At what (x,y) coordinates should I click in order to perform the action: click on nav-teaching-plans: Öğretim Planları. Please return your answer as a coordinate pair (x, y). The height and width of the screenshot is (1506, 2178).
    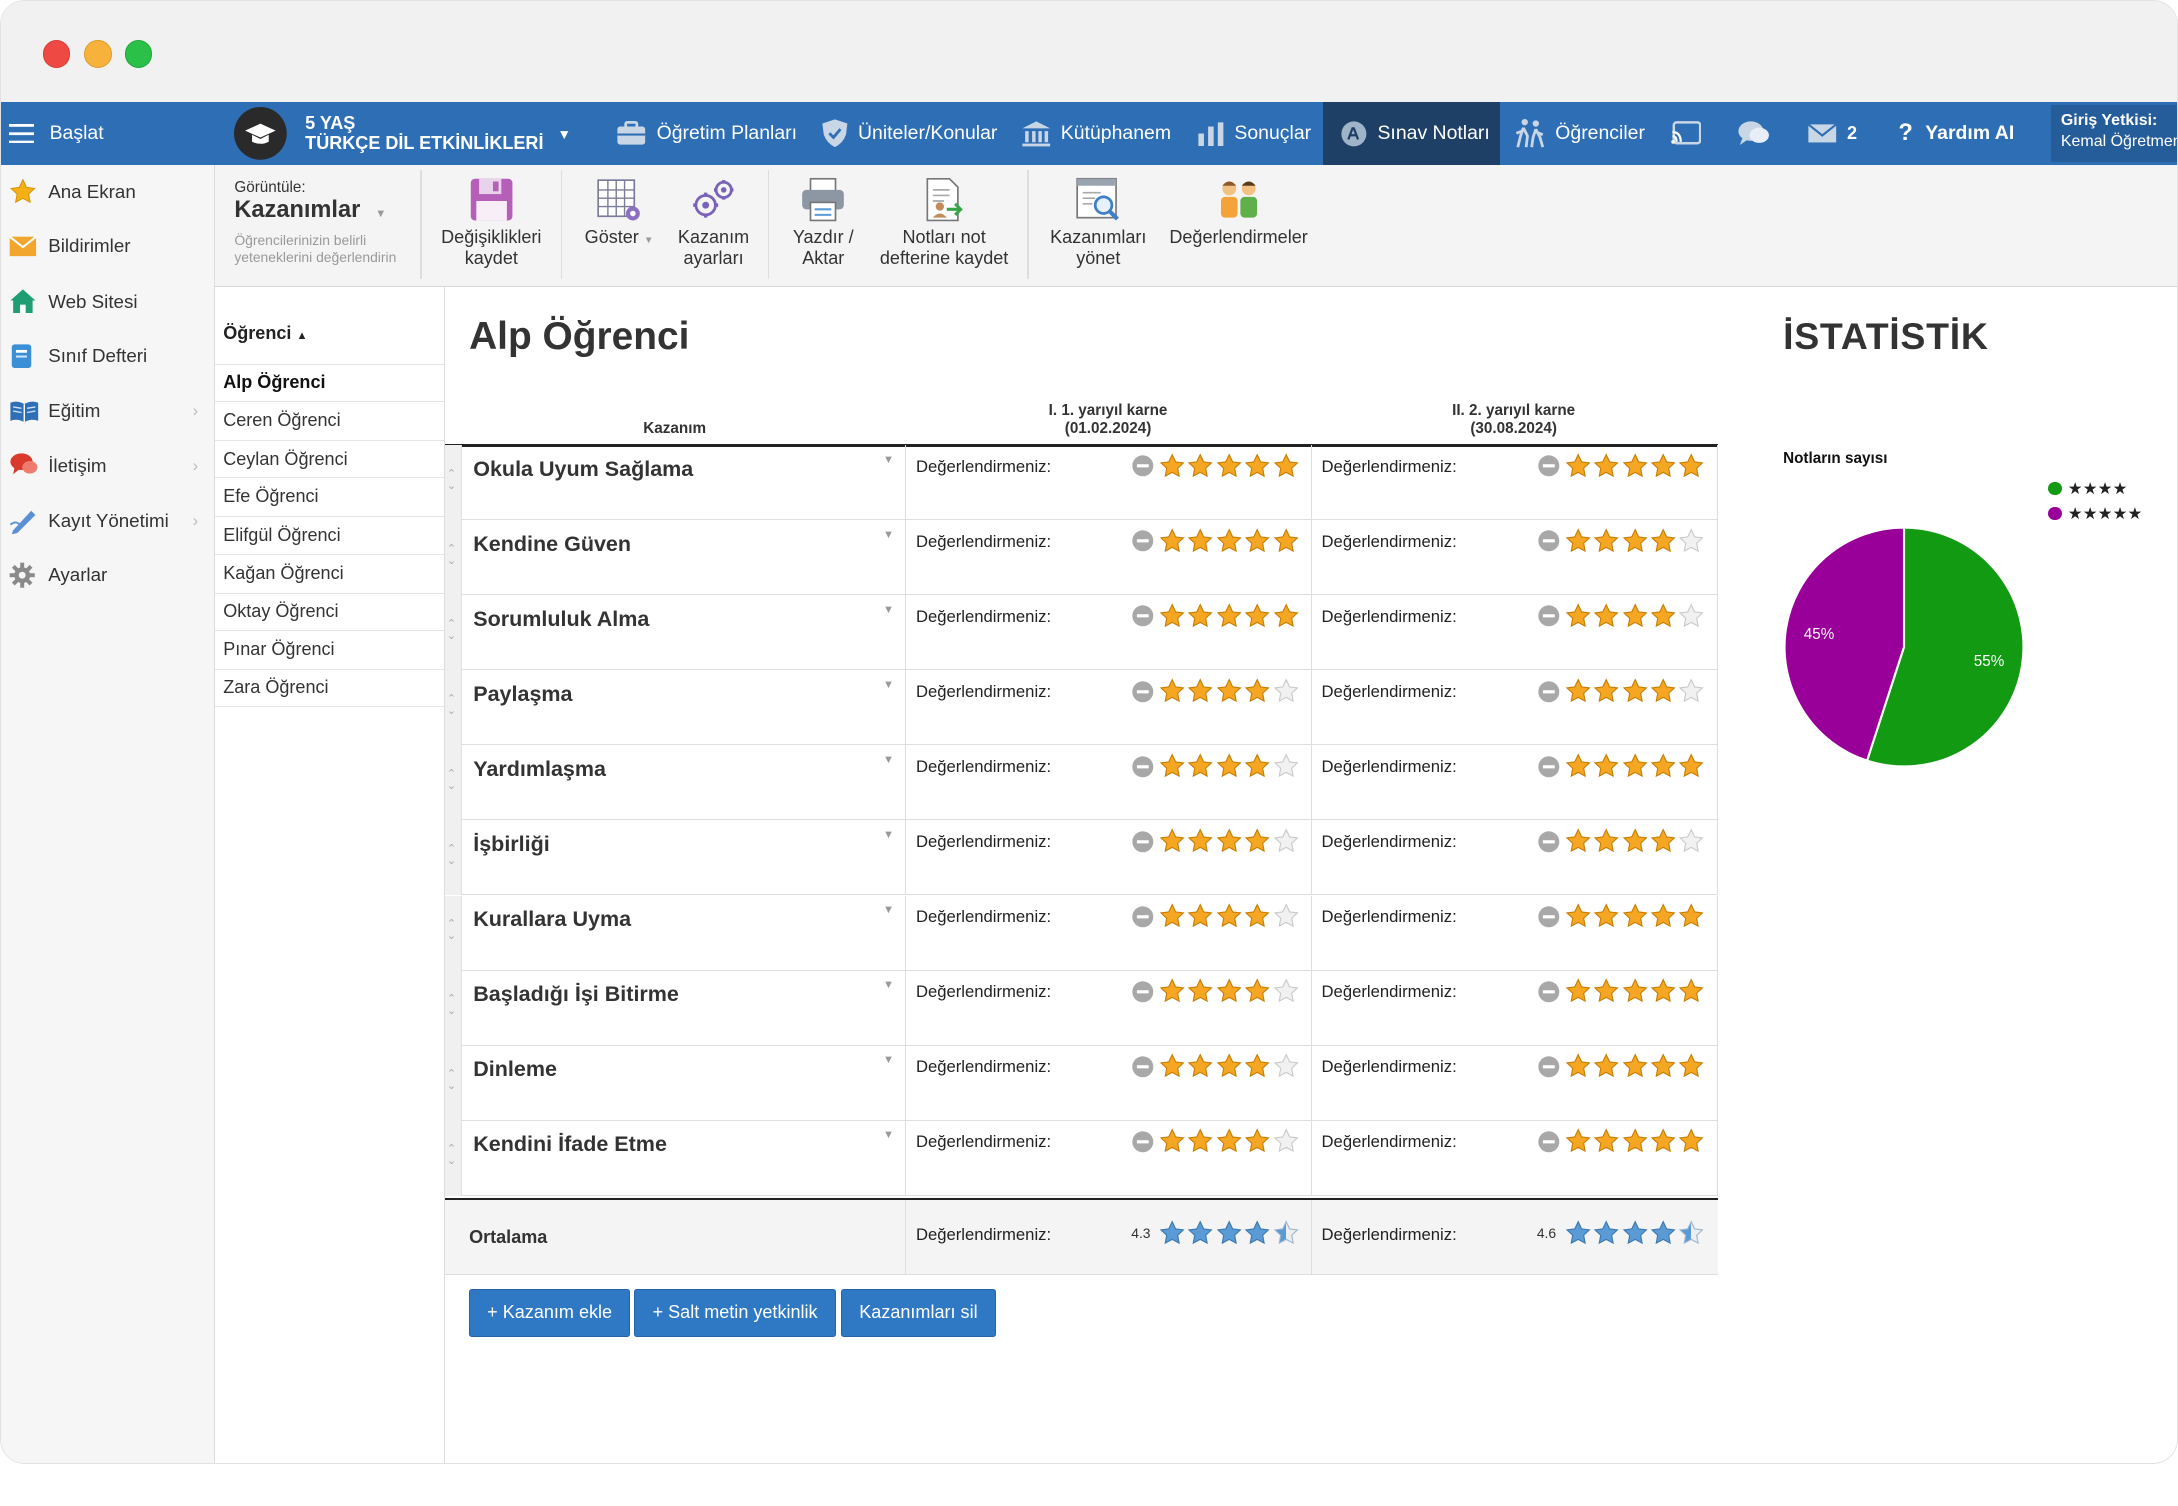
    Looking at the image, I should click on (706, 133).